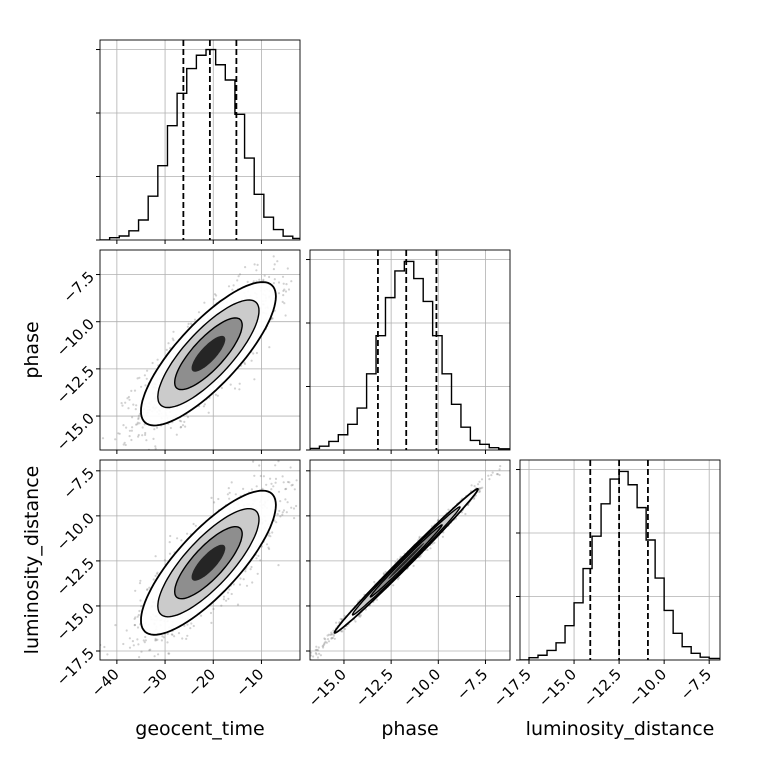  What do you see at coordinates (32, 349) in the screenshot?
I see `y-axis-label-phase: phase` at bounding box center [32, 349].